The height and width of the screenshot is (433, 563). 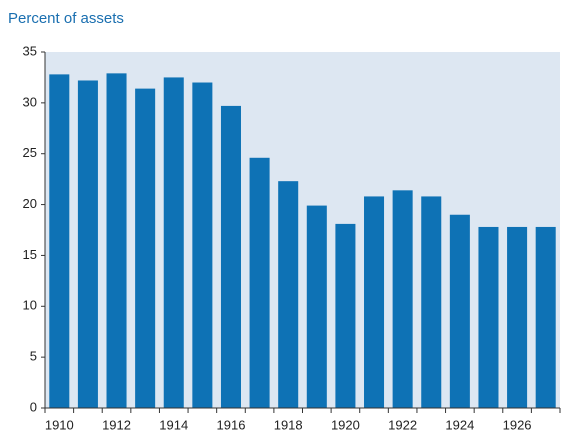 What do you see at coordinates (173, 424) in the screenshot?
I see `x-tick-label: 1914` at bounding box center [173, 424].